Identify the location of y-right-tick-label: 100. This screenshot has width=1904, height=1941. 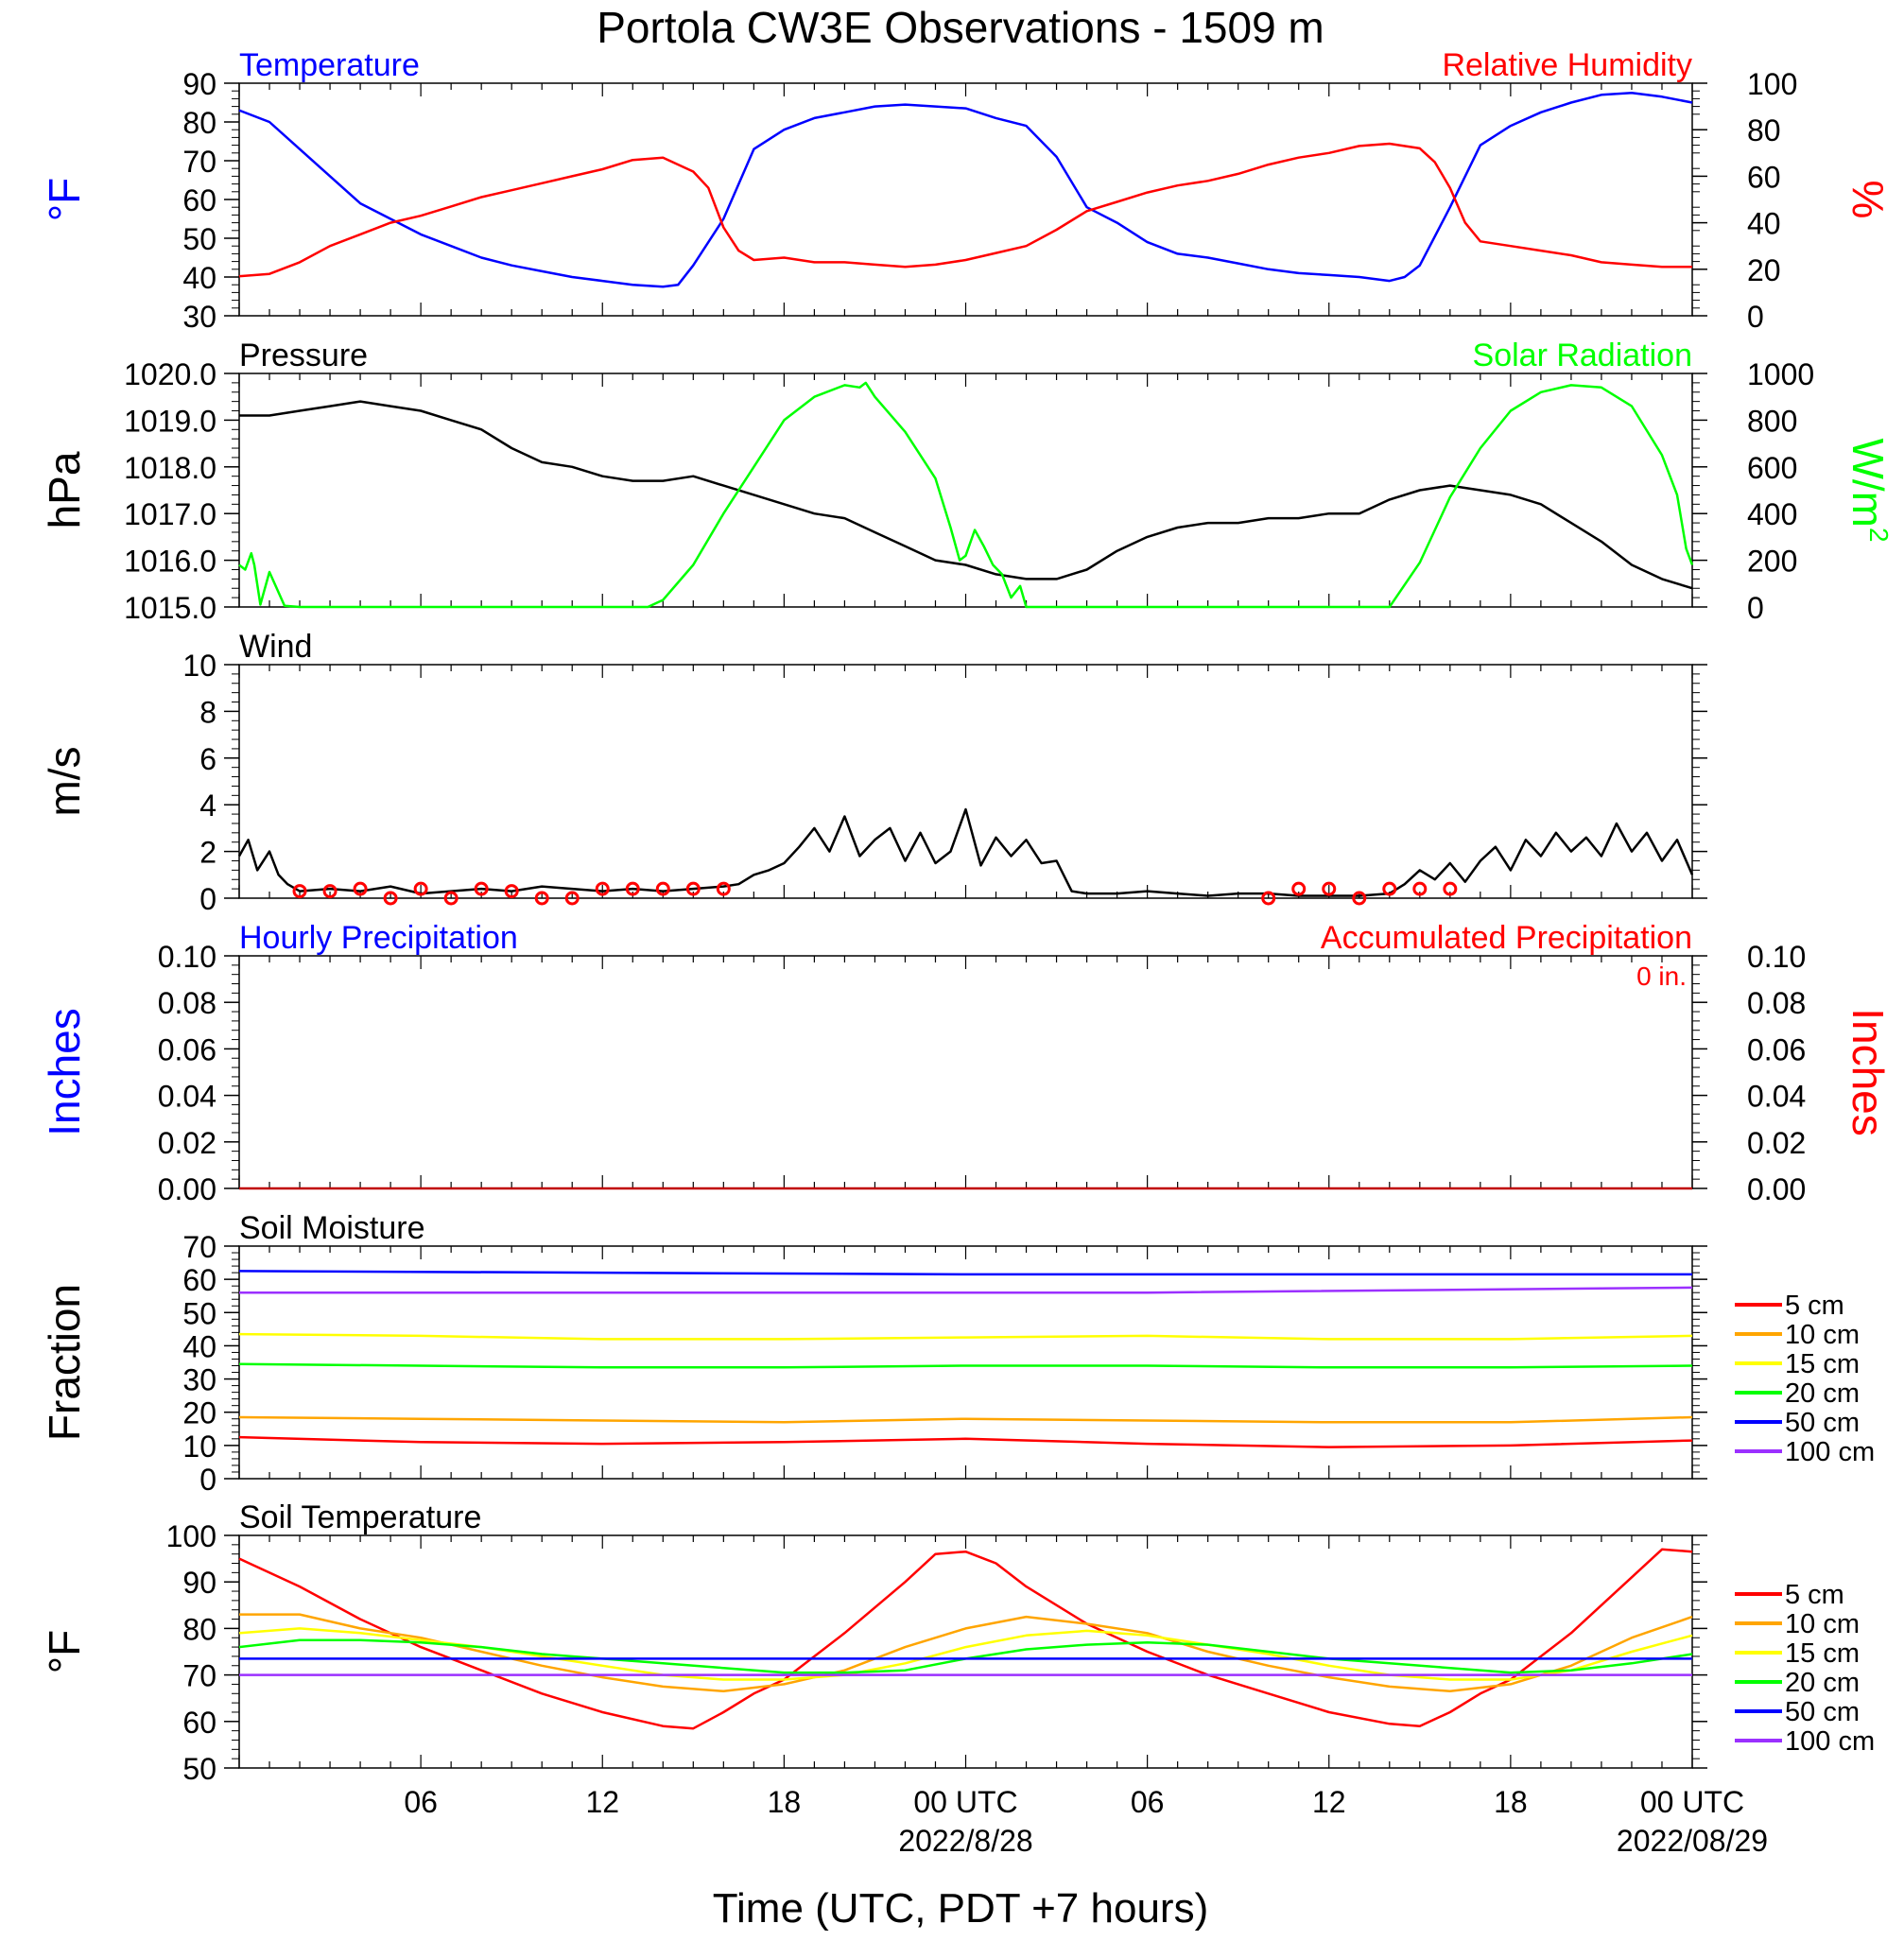
(1772, 84).